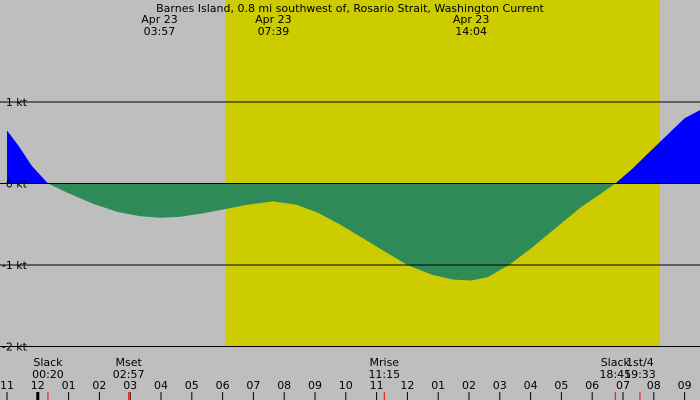 The height and width of the screenshot is (400, 700). Describe the element at coordinates (48, 374) in the screenshot. I see `bottom-event-time: 00:20` at that location.